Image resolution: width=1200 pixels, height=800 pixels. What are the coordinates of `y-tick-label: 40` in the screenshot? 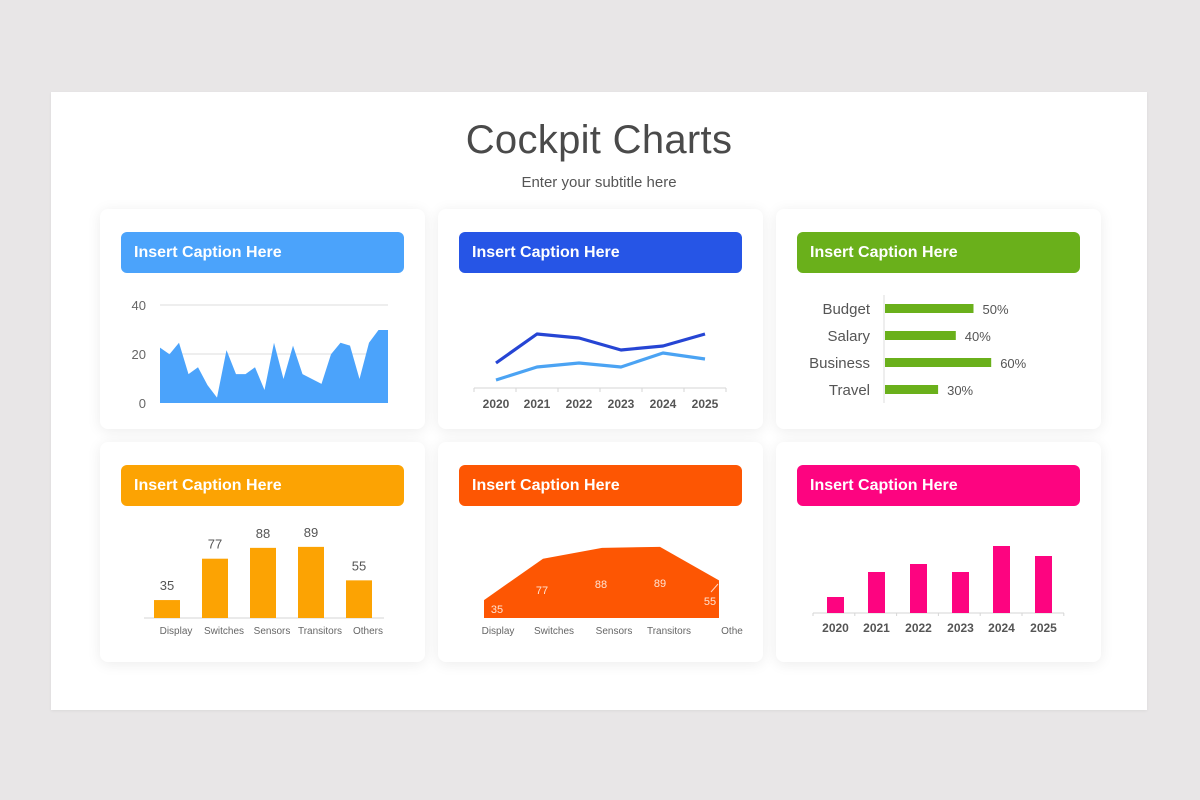 It's located at (139, 305).